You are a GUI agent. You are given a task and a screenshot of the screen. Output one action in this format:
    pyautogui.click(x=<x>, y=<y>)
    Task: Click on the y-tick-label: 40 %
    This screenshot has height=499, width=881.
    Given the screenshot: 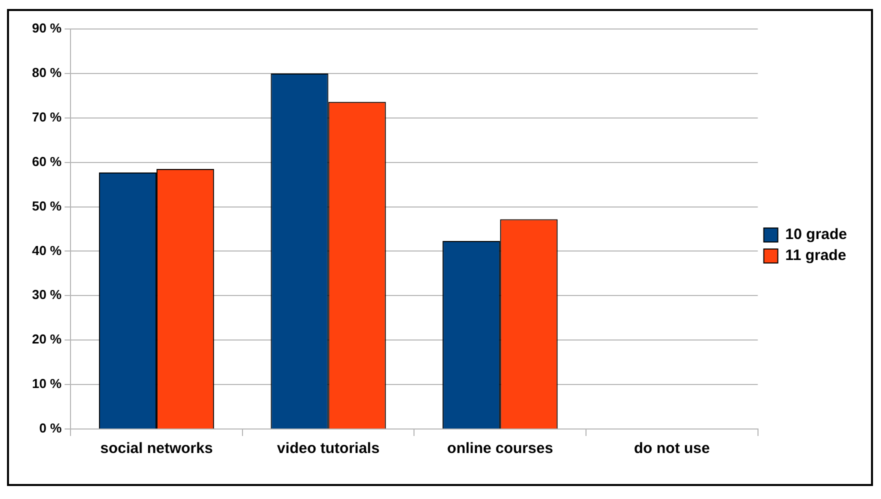 What is the action you would take?
    pyautogui.click(x=47, y=250)
    